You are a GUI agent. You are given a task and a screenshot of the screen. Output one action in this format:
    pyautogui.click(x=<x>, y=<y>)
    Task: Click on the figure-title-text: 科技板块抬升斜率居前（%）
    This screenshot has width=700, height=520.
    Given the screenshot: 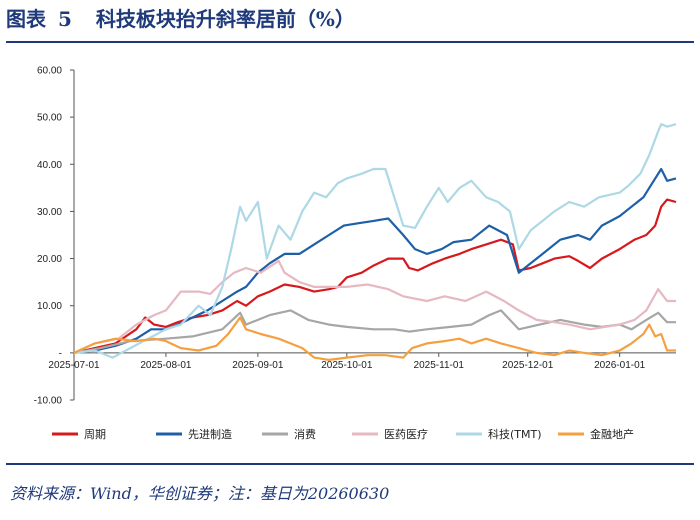 What is the action you would take?
    pyautogui.click(x=225, y=19)
    